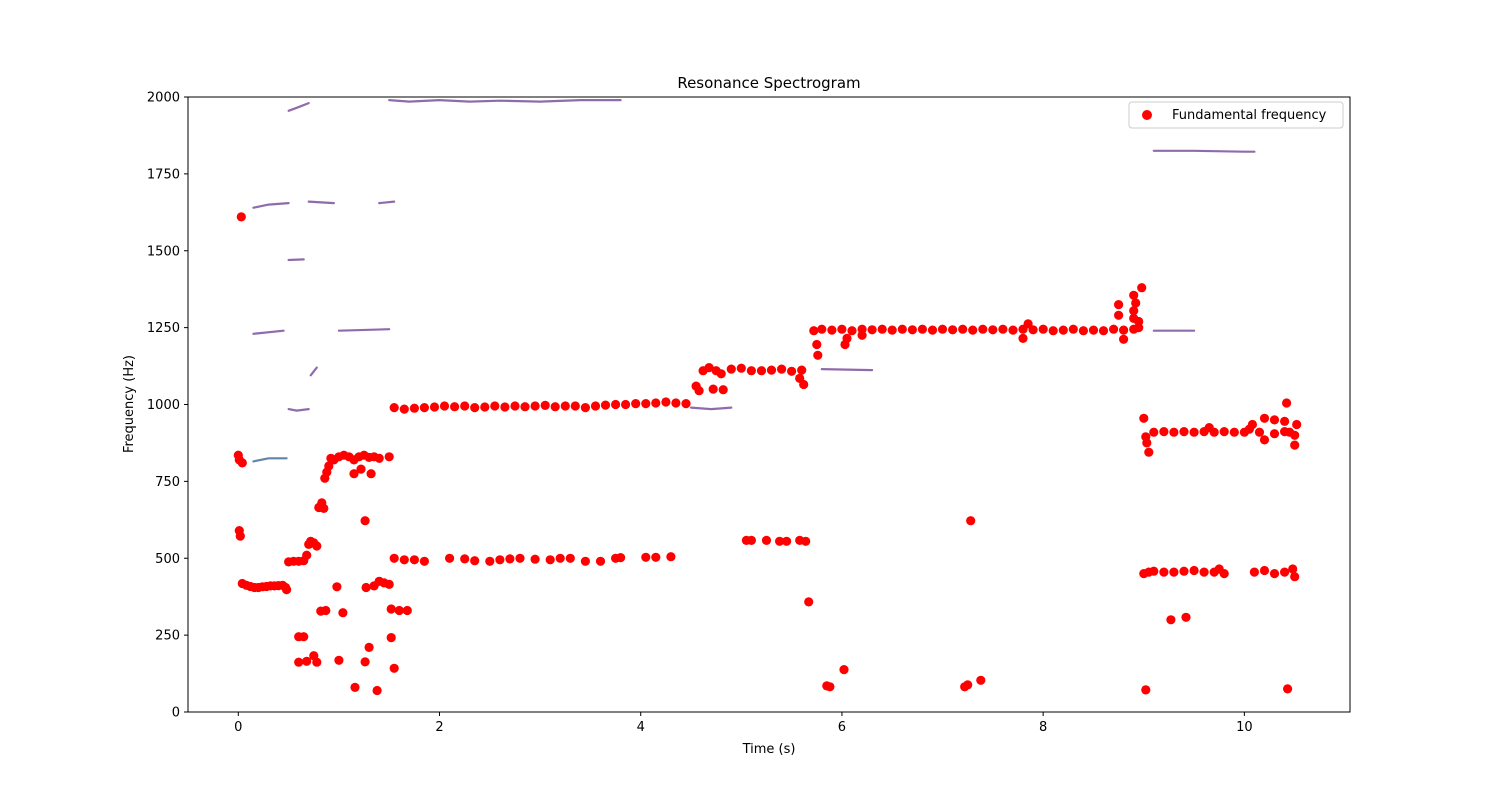  I want to click on legend-box, so click(1236, 115).